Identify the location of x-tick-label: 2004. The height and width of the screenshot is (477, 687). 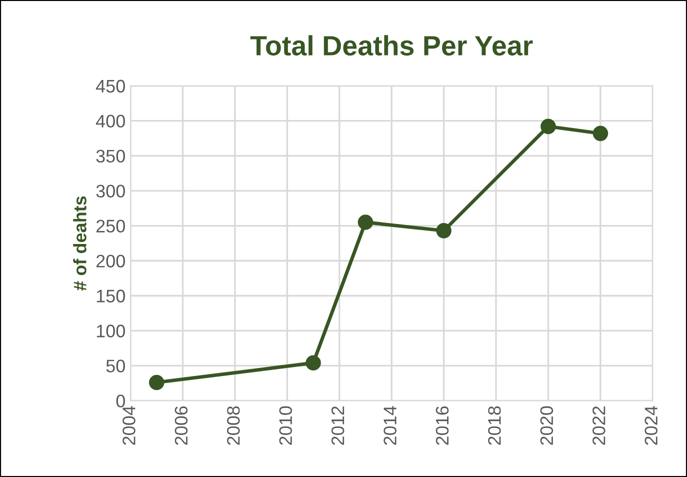
(129, 425).